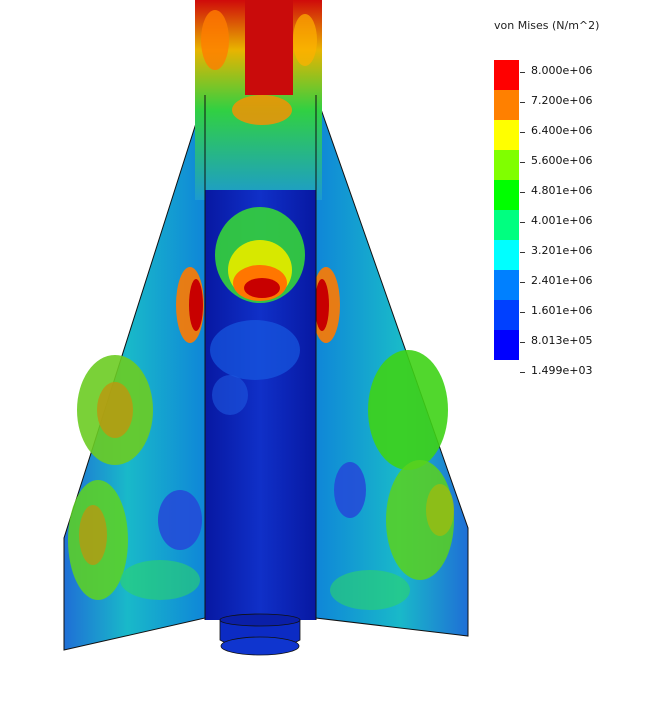 The image size is (665, 706). Describe the element at coordinates (562, 250) in the screenshot. I see `legend-tick-label: 3.201e+06` at that location.